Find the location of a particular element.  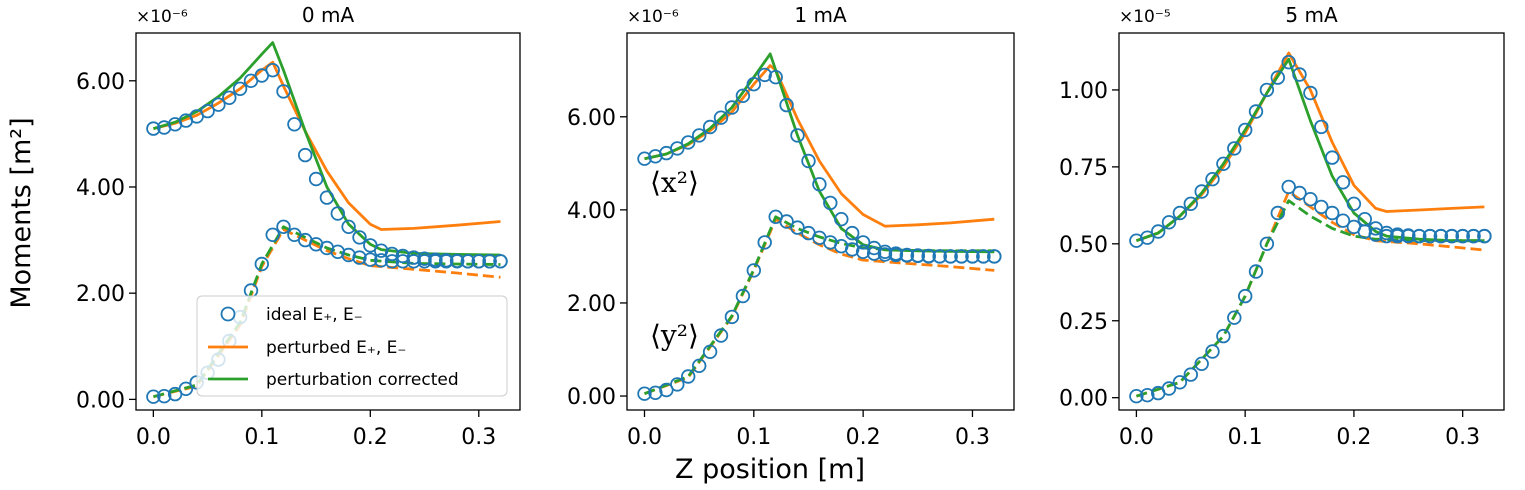

panel-title: 1 mA is located at coordinates (820, 15).